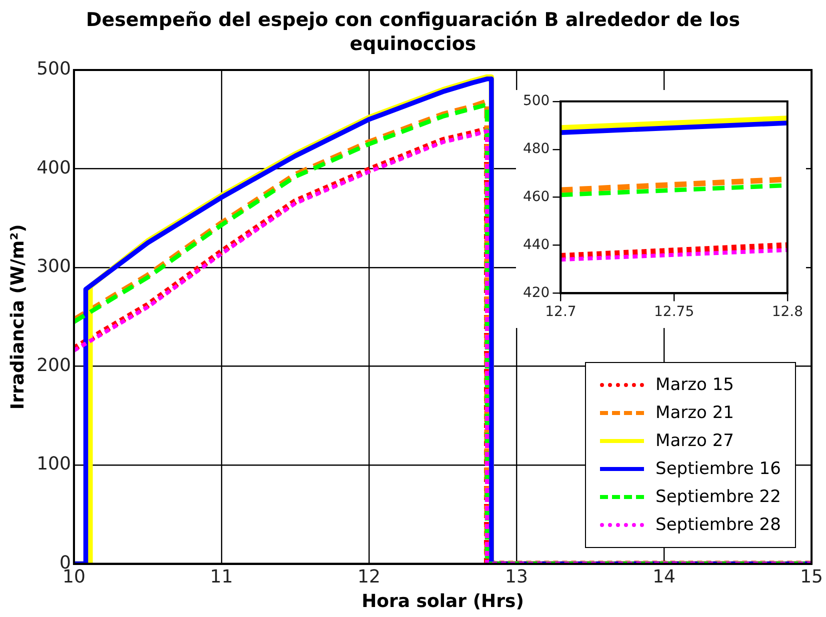 The width and height of the screenshot is (826, 617). What do you see at coordinates (17, 317) in the screenshot?
I see `y-axis-title: Irradiancia (W/m²)` at bounding box center [17, 317].